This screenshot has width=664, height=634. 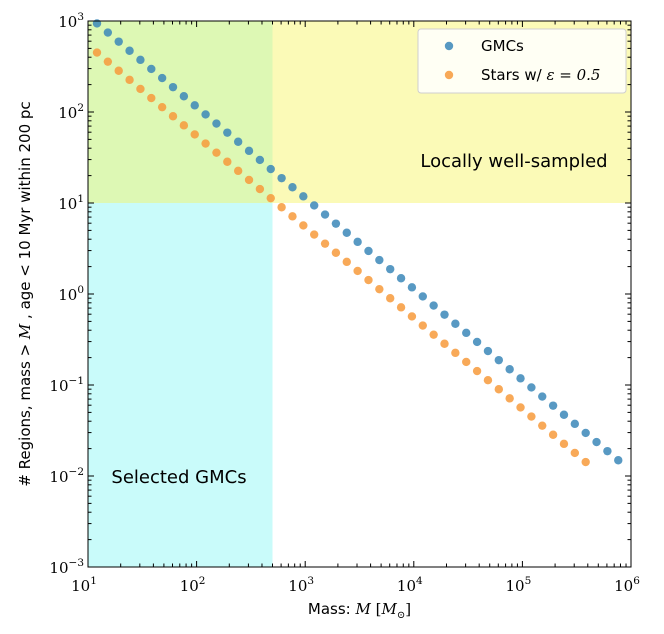 I want to click on well-sampled-label: Locally well-sampled, so click(x=513, y=161).